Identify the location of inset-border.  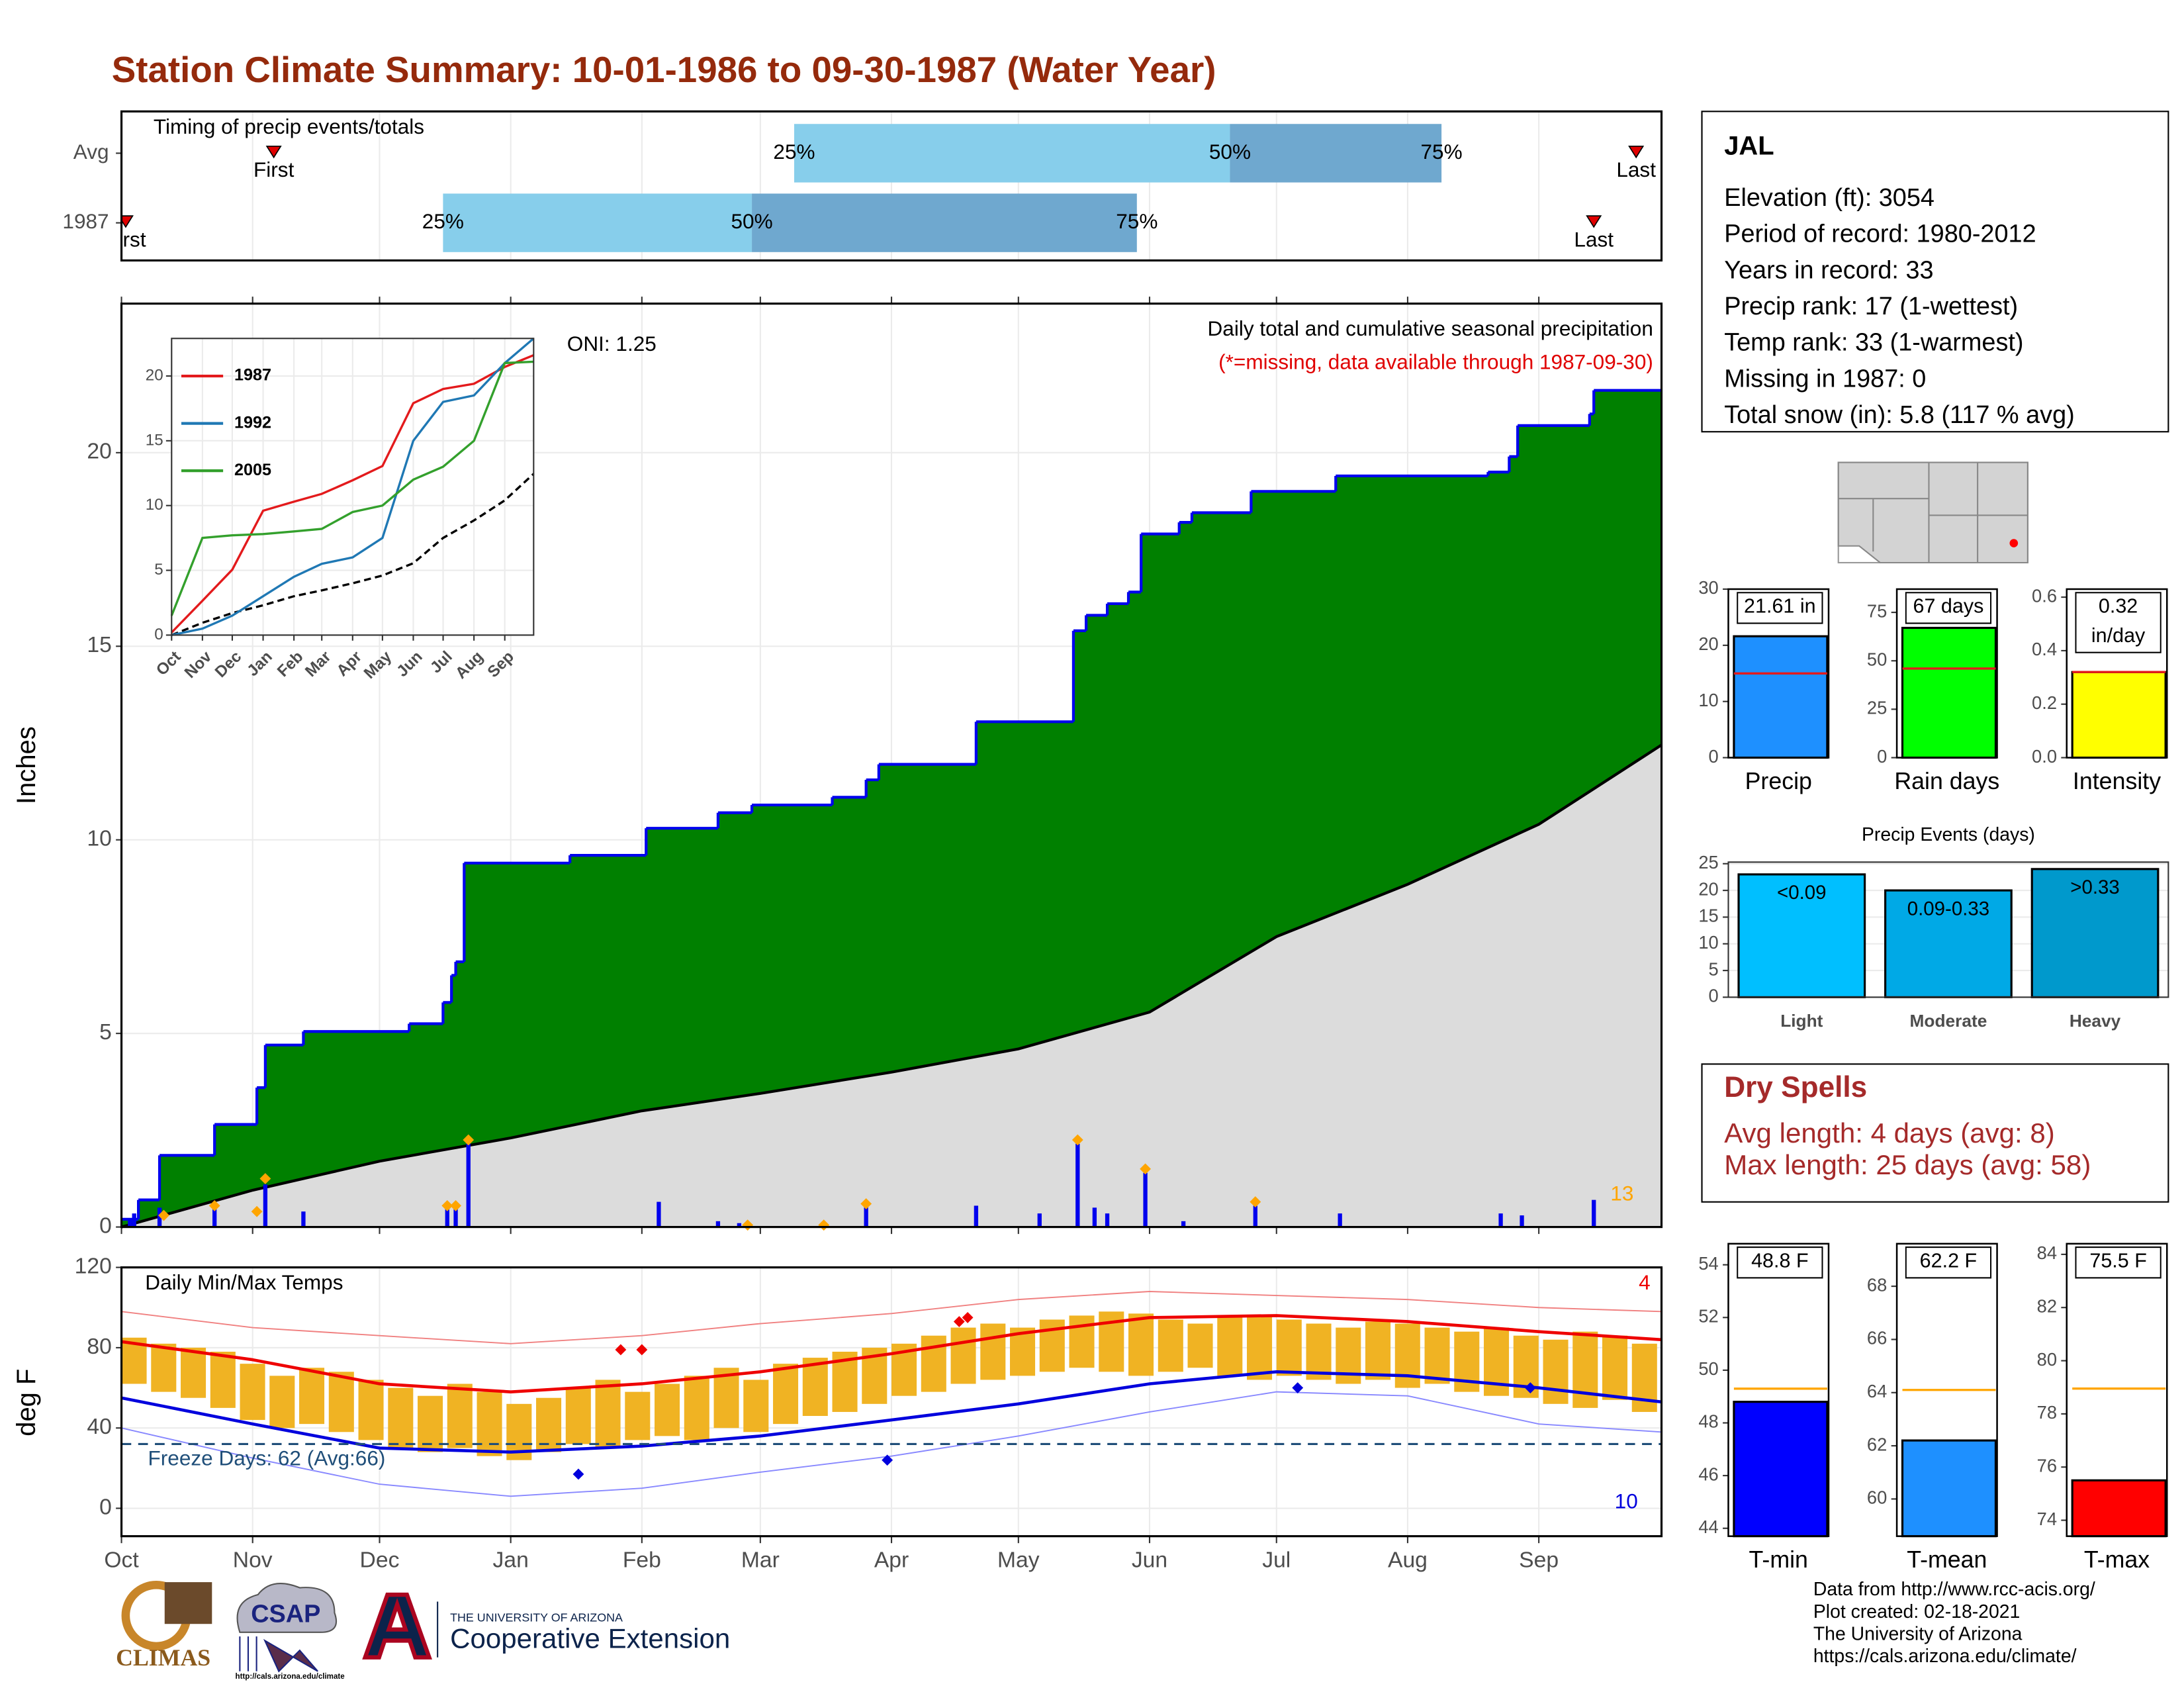
(353, 487).